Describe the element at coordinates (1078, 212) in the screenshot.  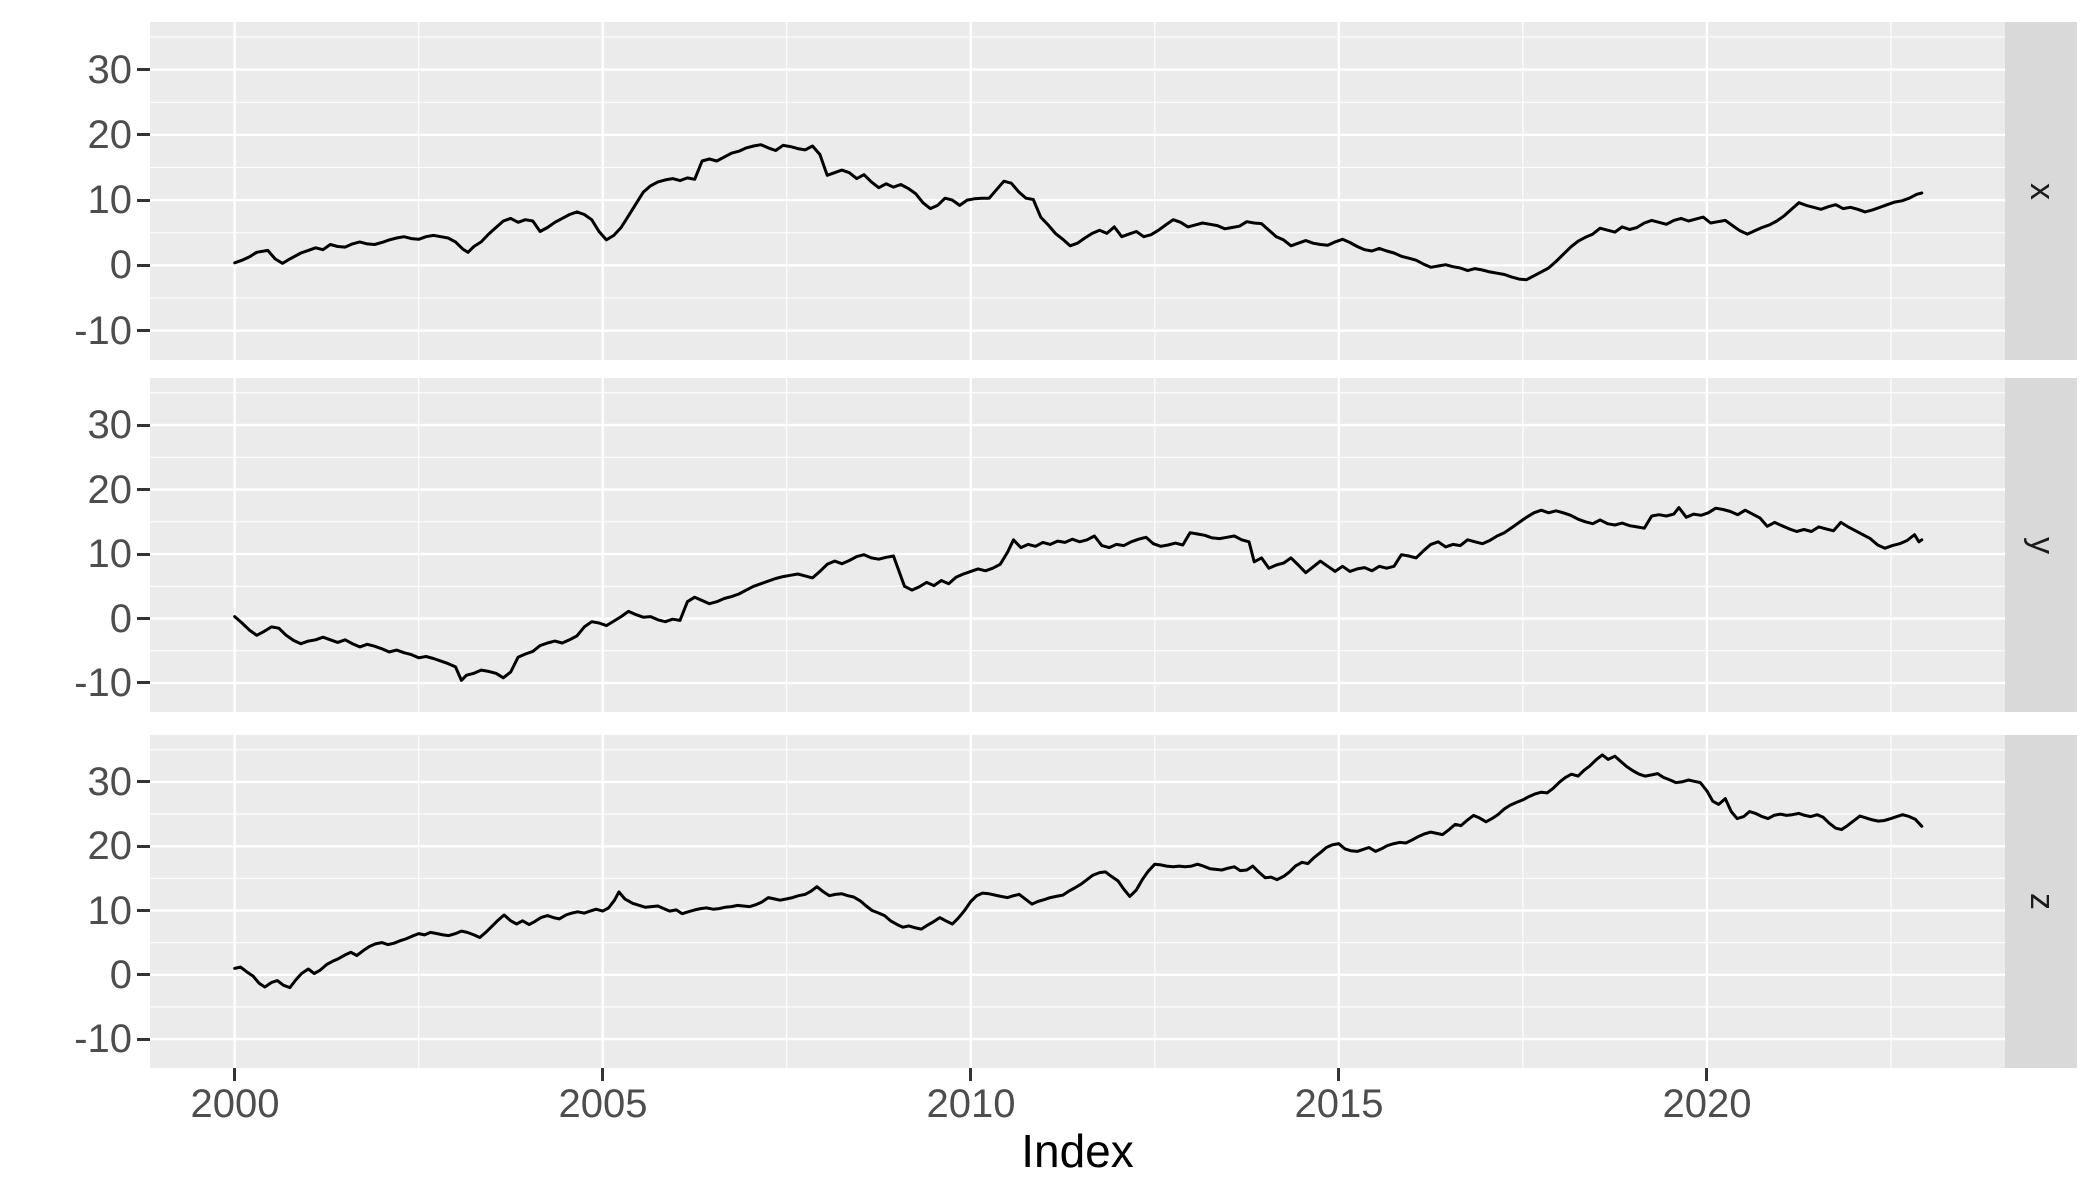
I see `series-line-x` at that location.